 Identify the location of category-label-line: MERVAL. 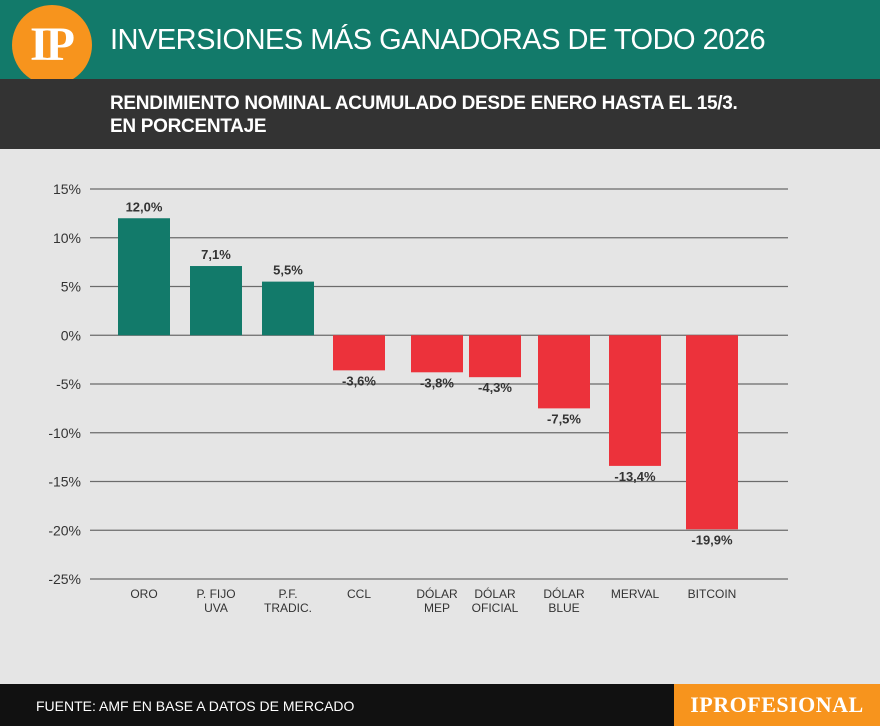
(635, 594).